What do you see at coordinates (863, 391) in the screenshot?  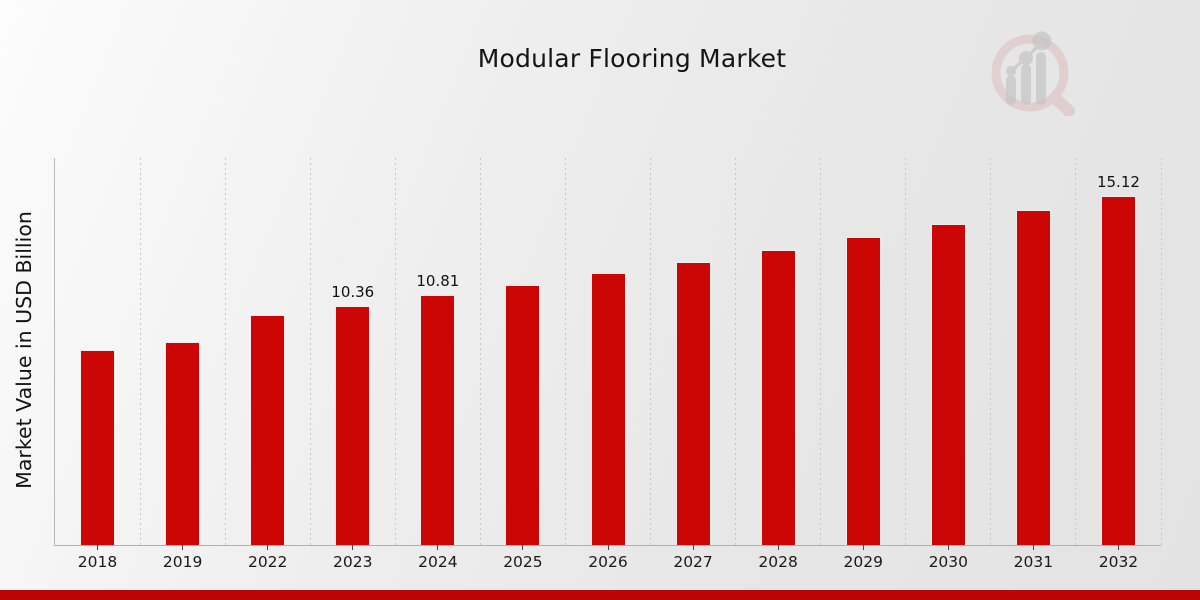 I see `bar-2029` at bounding box center [863, 391].